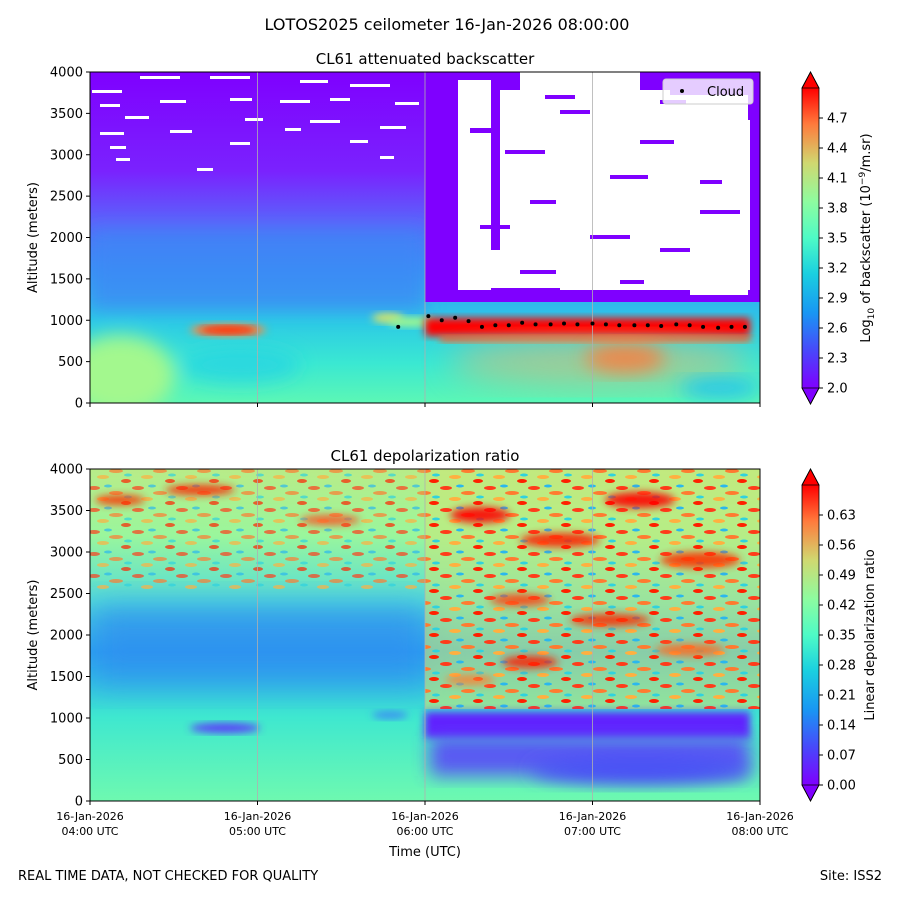 This screenshot has width=900, height=900. Describe the element at coordinates (837, 149) in the screenshot. I see `colorbar-tick-label: 4.4` at that location.